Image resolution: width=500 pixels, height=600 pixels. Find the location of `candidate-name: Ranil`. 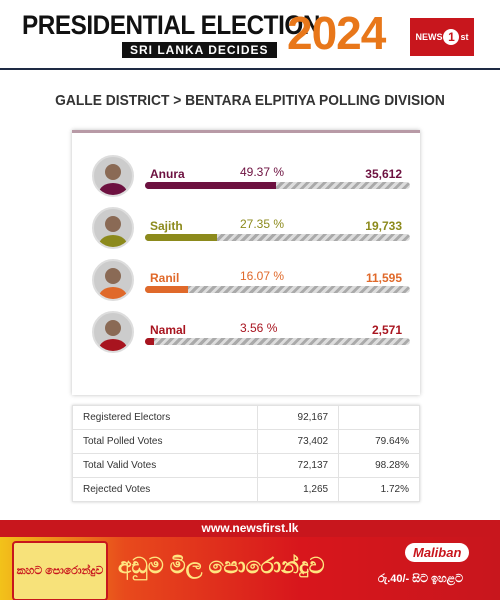

candidate-name: Ranil is located at coordinates (165, 278).